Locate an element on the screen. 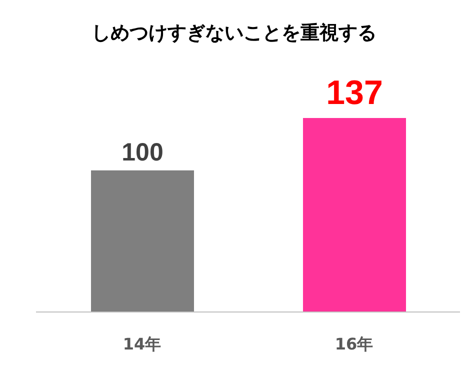  chart-title: しめつけすぎないことを重視する is located at coordinates (234, 33).